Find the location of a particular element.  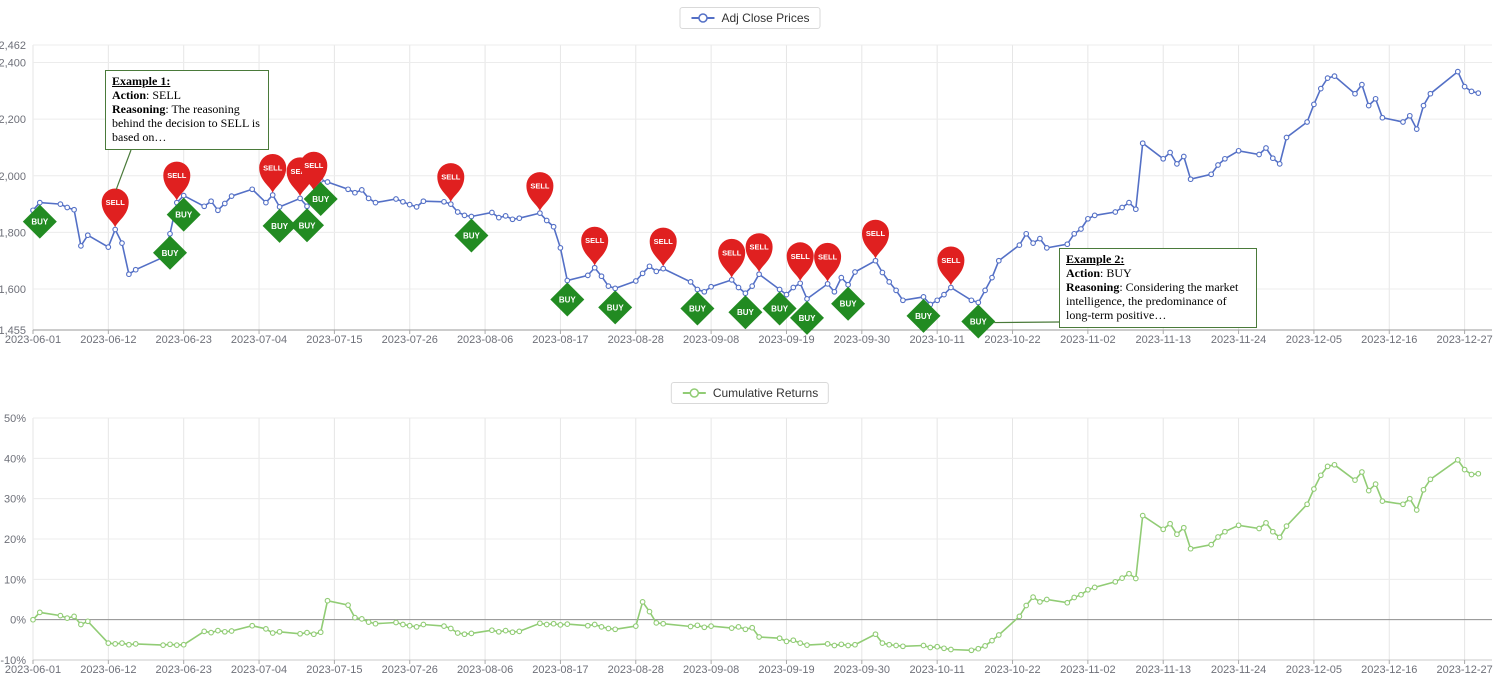

svg-text: -10% is located at coordinates (13, 661).